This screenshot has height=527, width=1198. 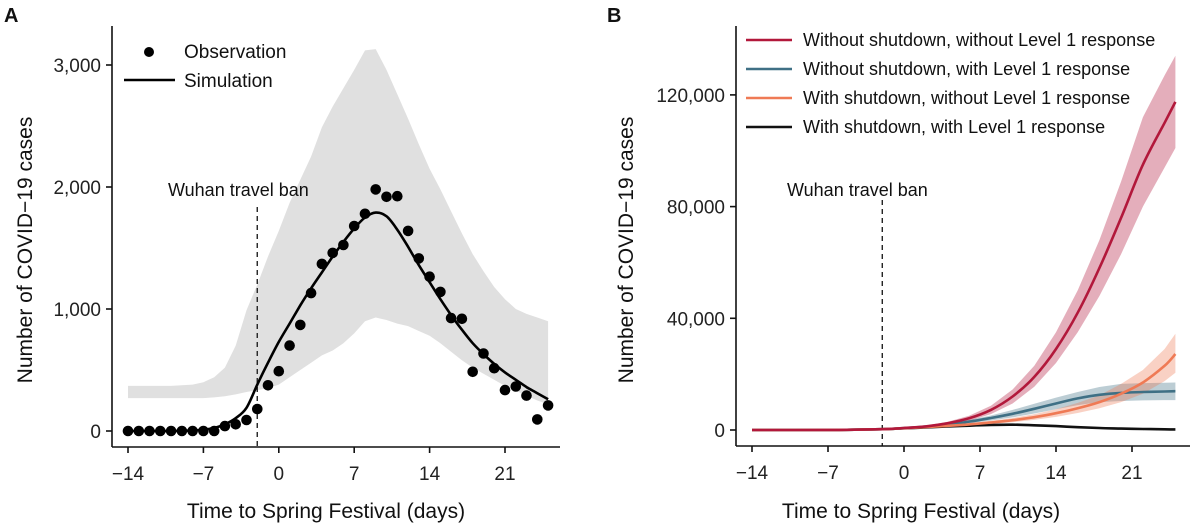 I want to click on panel-a-legend: Observation Simulation, so click(x=205, y=67).